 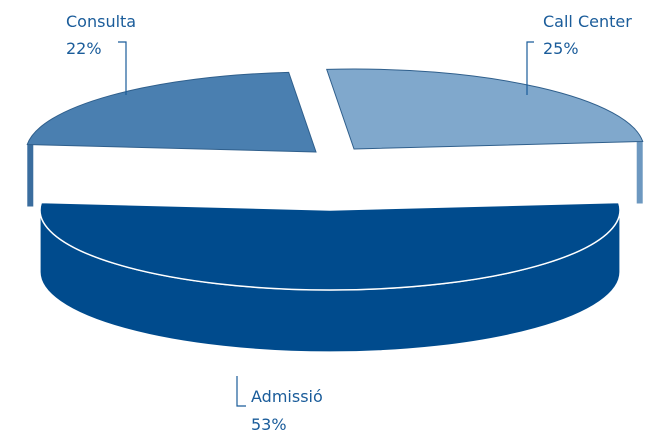 I want to click on admissio-label: Admissió, so click(x=287, y=396).